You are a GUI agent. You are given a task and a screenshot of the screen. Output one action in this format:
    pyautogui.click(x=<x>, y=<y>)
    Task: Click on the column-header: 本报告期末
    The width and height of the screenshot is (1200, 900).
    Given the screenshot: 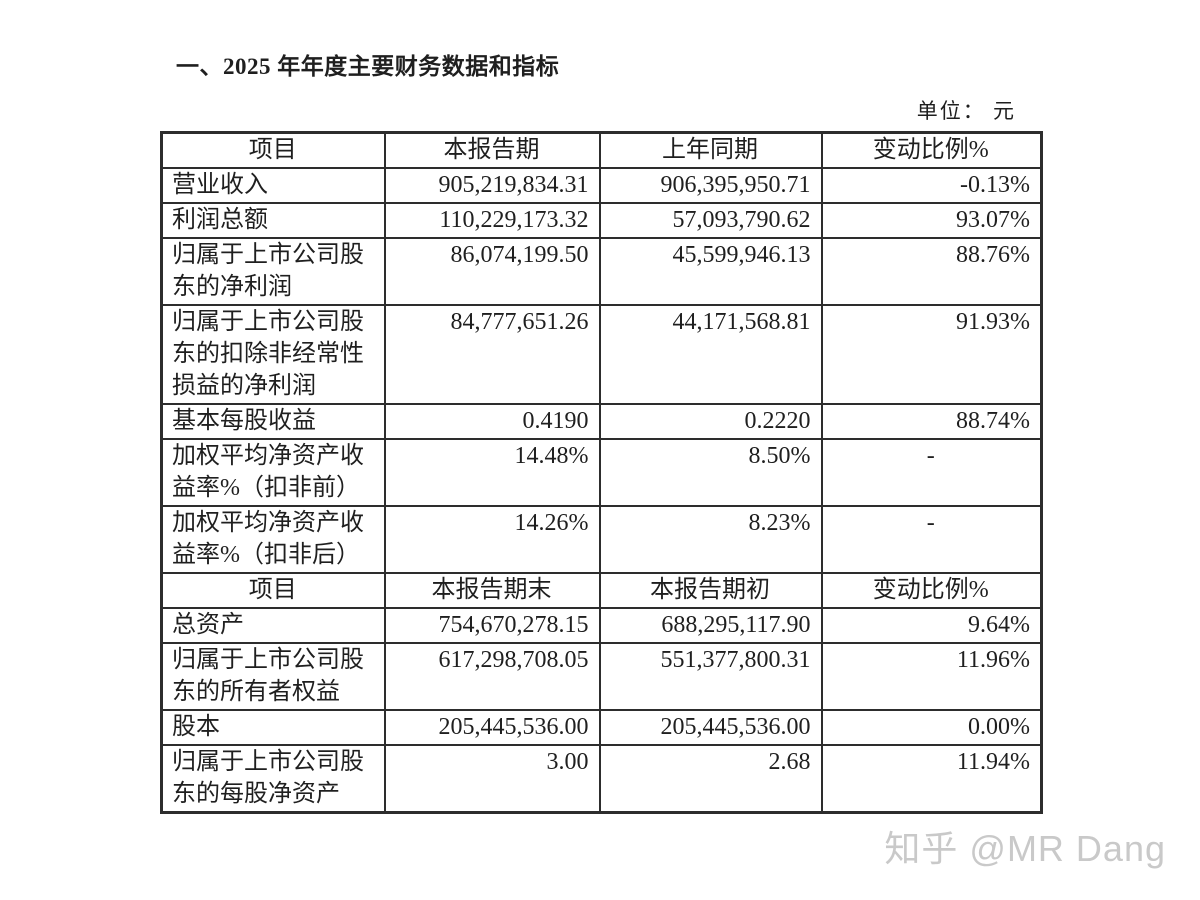 What is the action you would take?
    pyautogui.click(x=492, y=590)
    